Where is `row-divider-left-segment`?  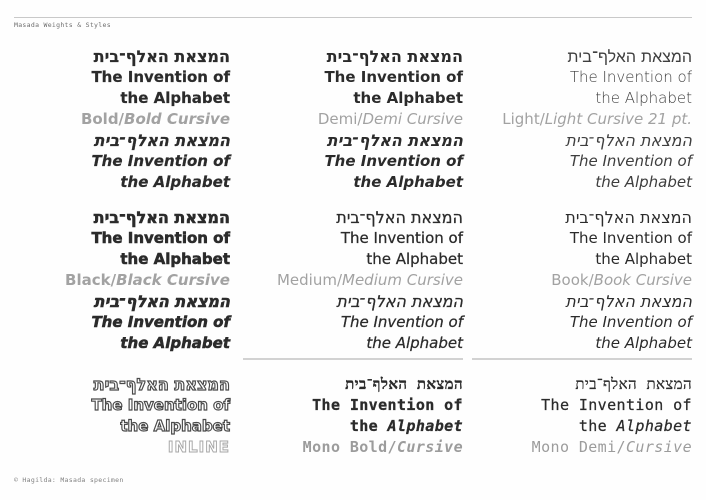
row-divider-left-segment is located at coordinates (353, 359).